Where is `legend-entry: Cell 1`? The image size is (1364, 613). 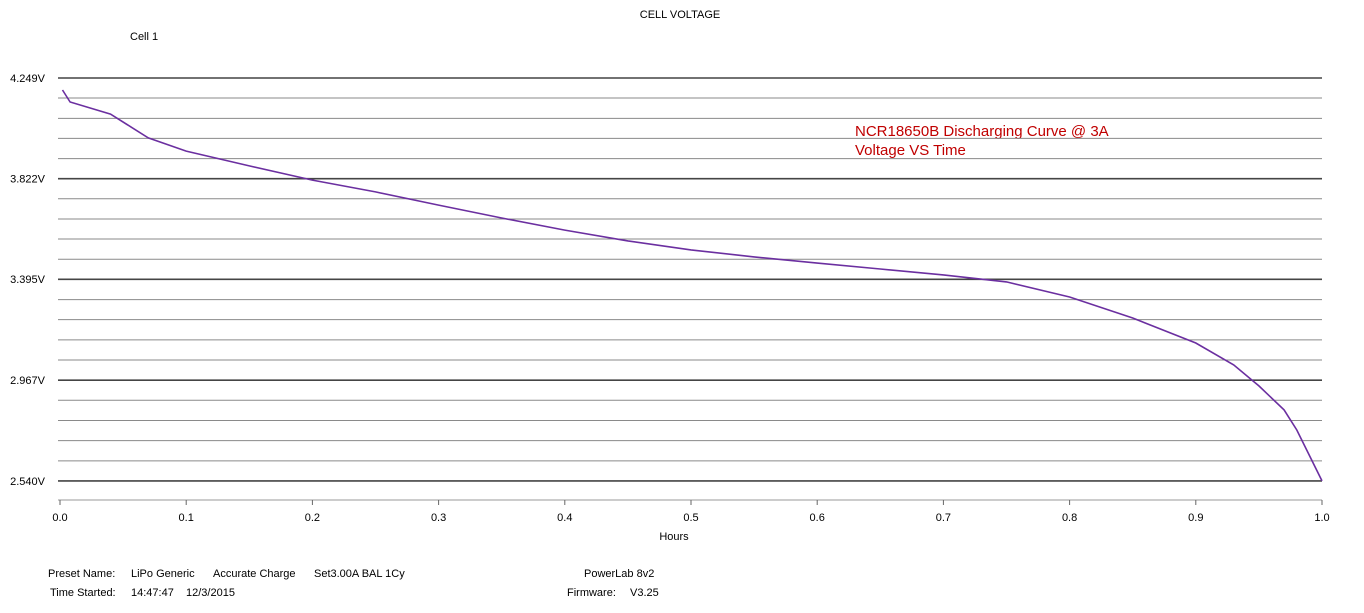 legend-entry: Cell 1 is located at coordinates (144, 37).